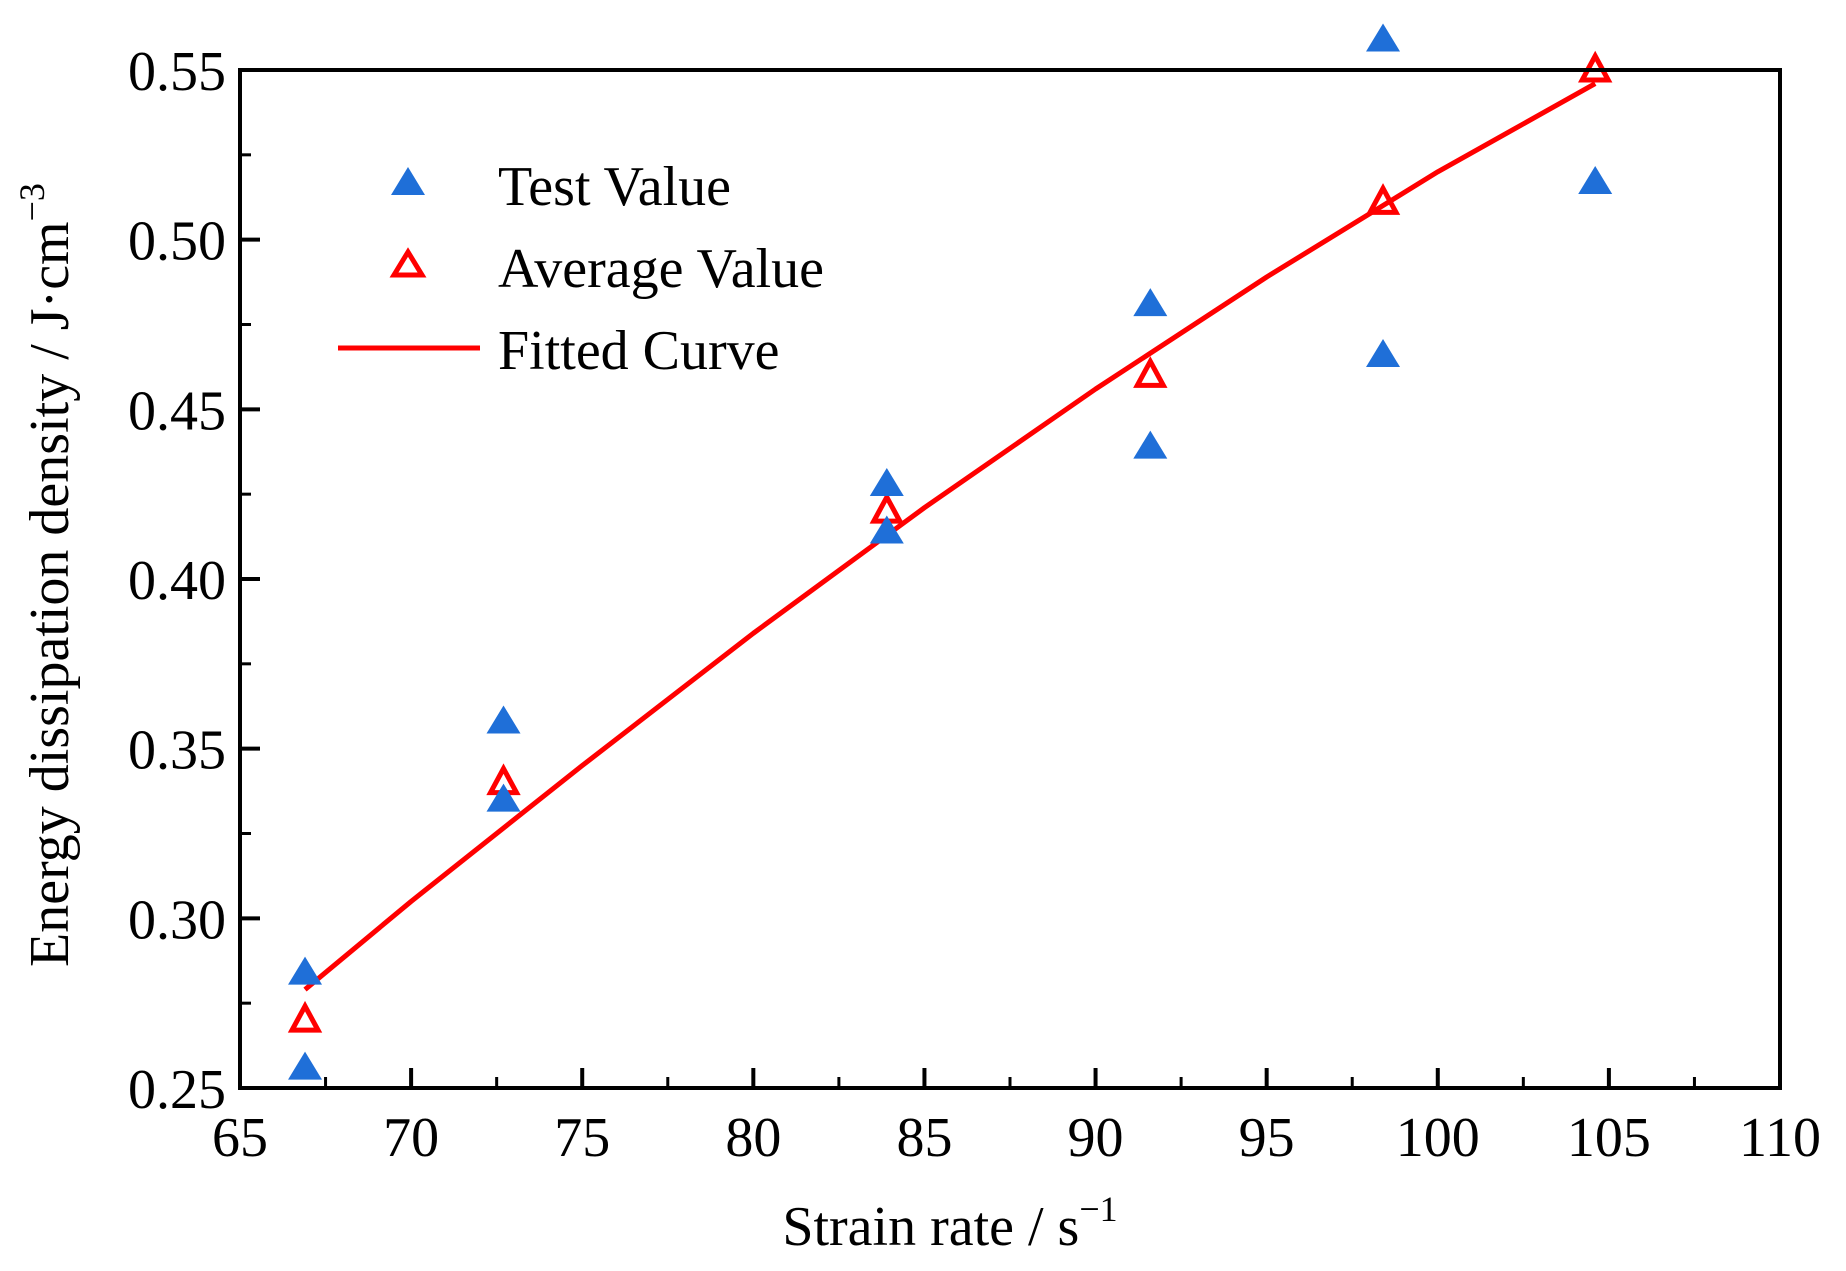 The image size is (1846, 1271). I want to click on x-axis-label: Strain rate / s−1, so click(949, 1223).